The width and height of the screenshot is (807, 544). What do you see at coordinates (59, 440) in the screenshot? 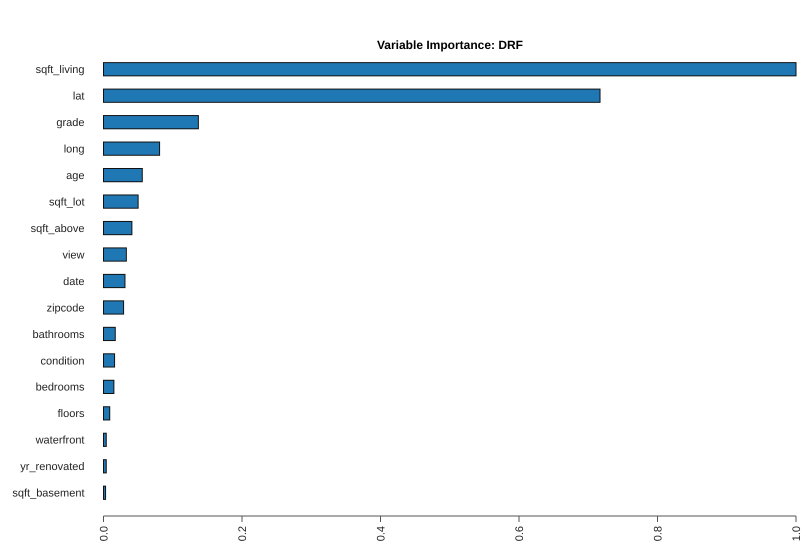
I see `y-tick-label: waterfront` at bounding box center [59, 440].